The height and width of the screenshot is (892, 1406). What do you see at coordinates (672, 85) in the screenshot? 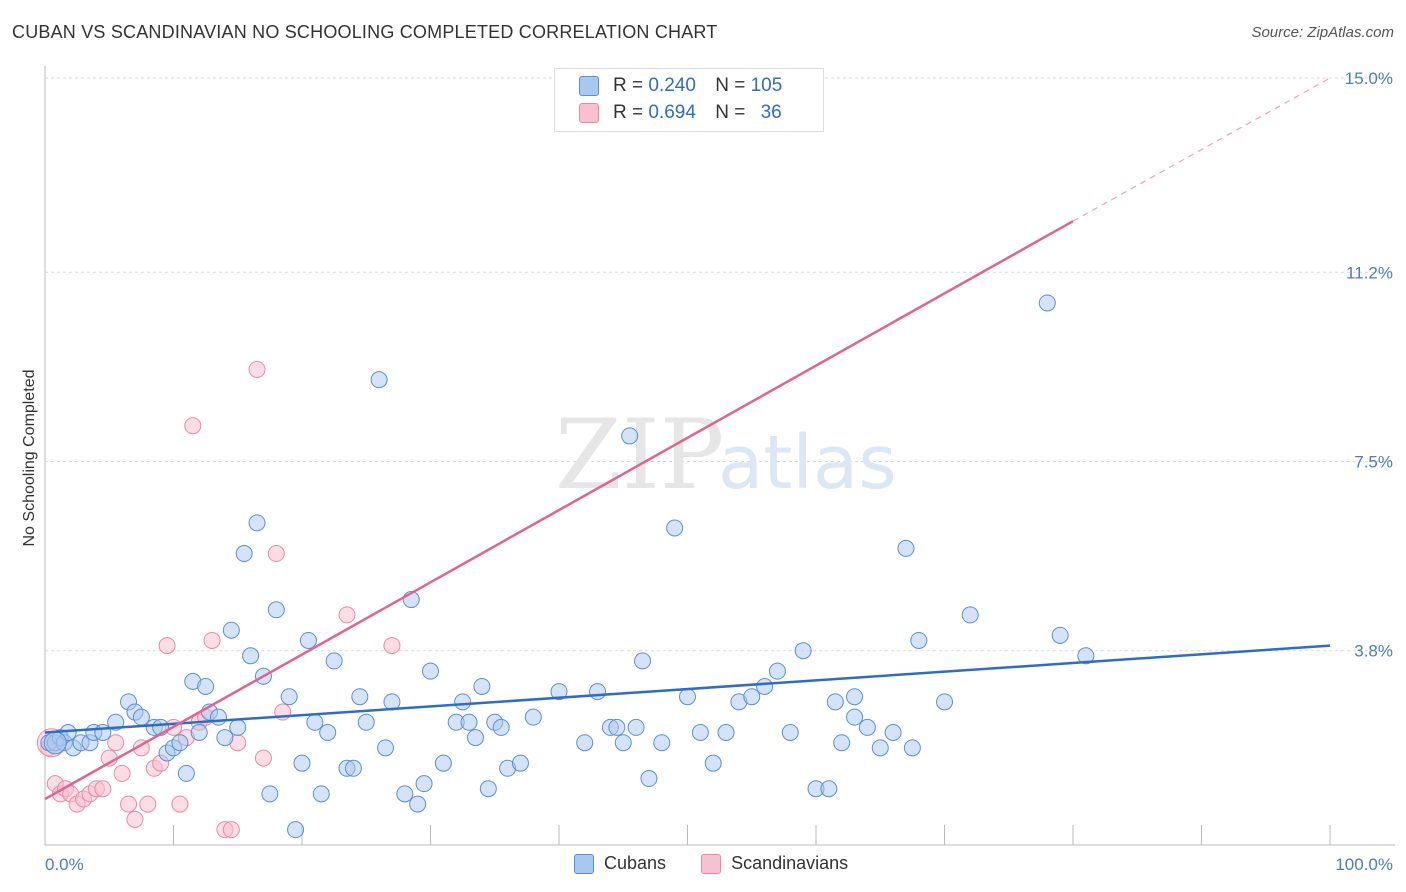
I see `r-value: 0.240` at bounding box center [672, 85].